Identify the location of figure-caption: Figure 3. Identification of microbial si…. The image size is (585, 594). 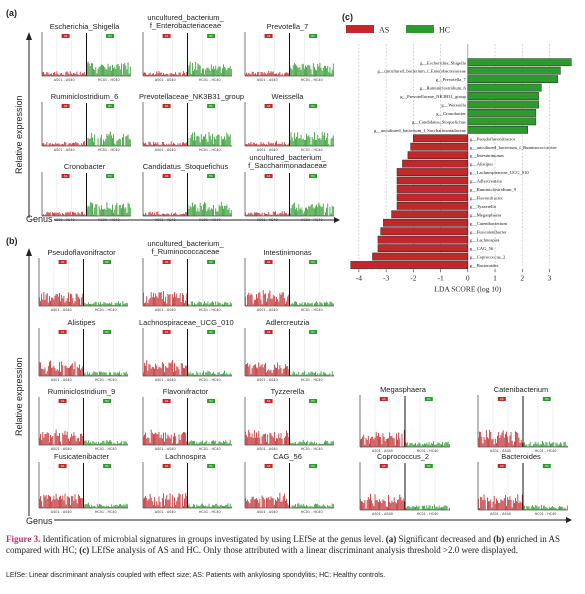
(293, 545).